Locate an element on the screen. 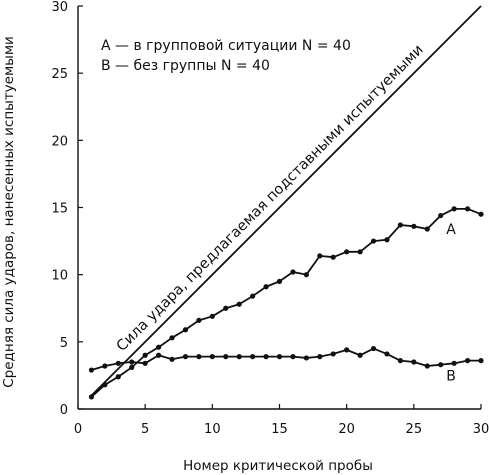 The image size is (489, 475). x-ticks: 0 5 10 15 20 25 30 is located at coordinates (281, 420).